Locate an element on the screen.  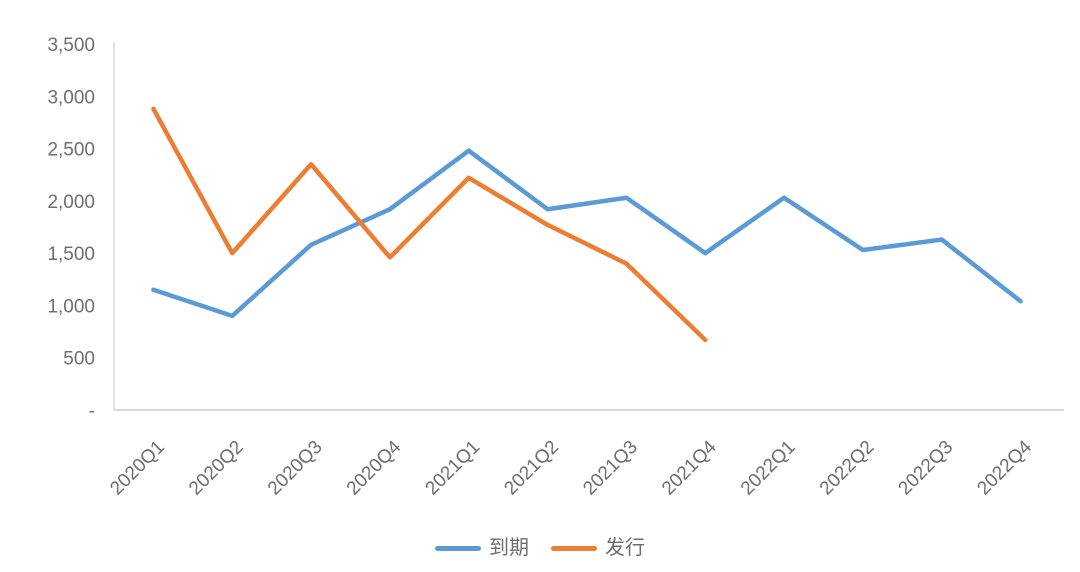
issuance-line-swatch-icon is located at coordinates (574, 548).